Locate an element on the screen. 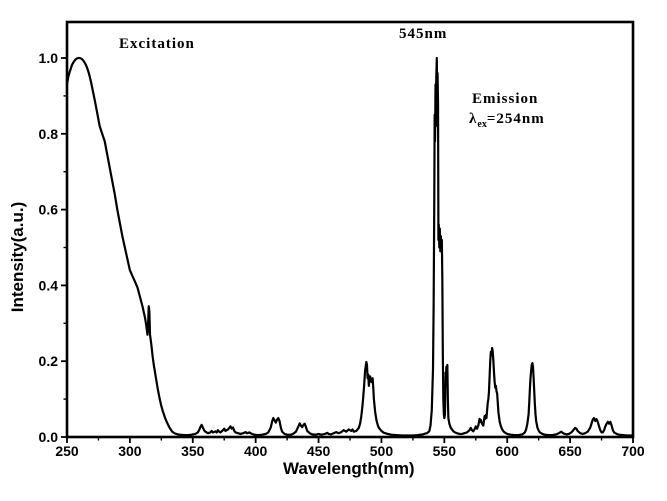 This screenshot has height=501, width=667. x-tick-label: 300 is located at coordinates (130, 451).